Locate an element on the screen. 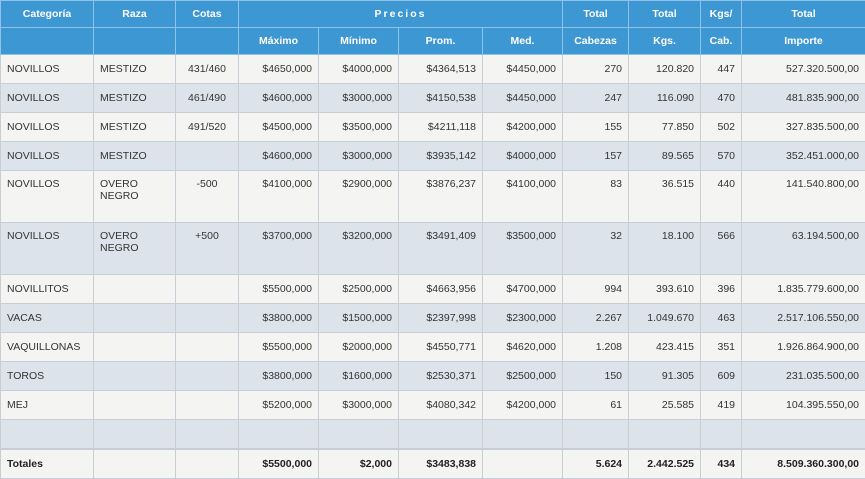 This screenshot has width=865, height=479. cell-minimo: $2500,000 is located at coordinates (359, 289).